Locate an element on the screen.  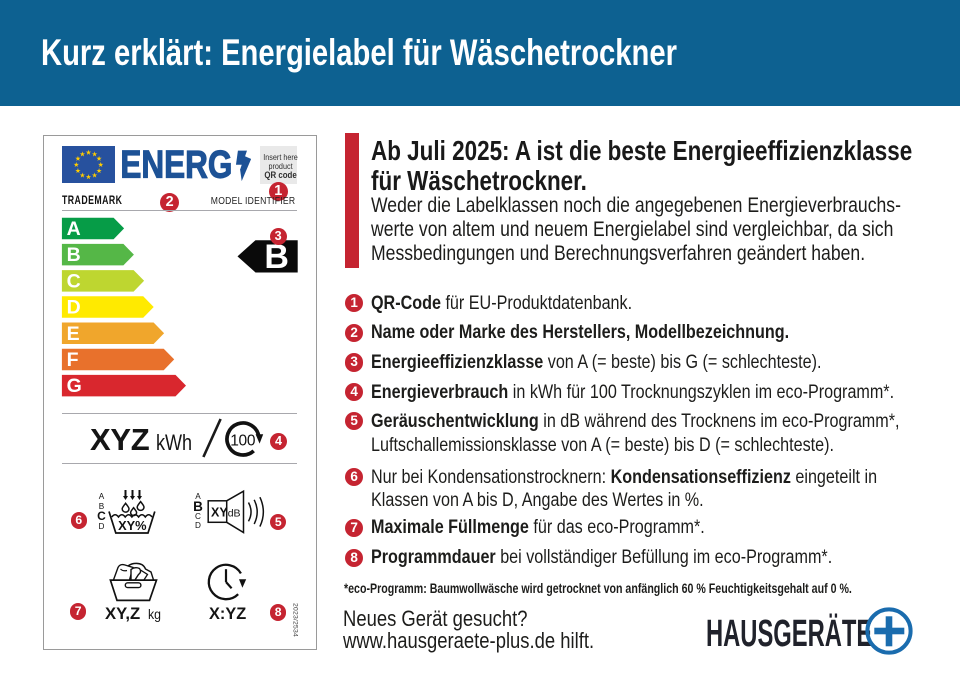
svg-text: XY% is located at coordinates (132, 525).